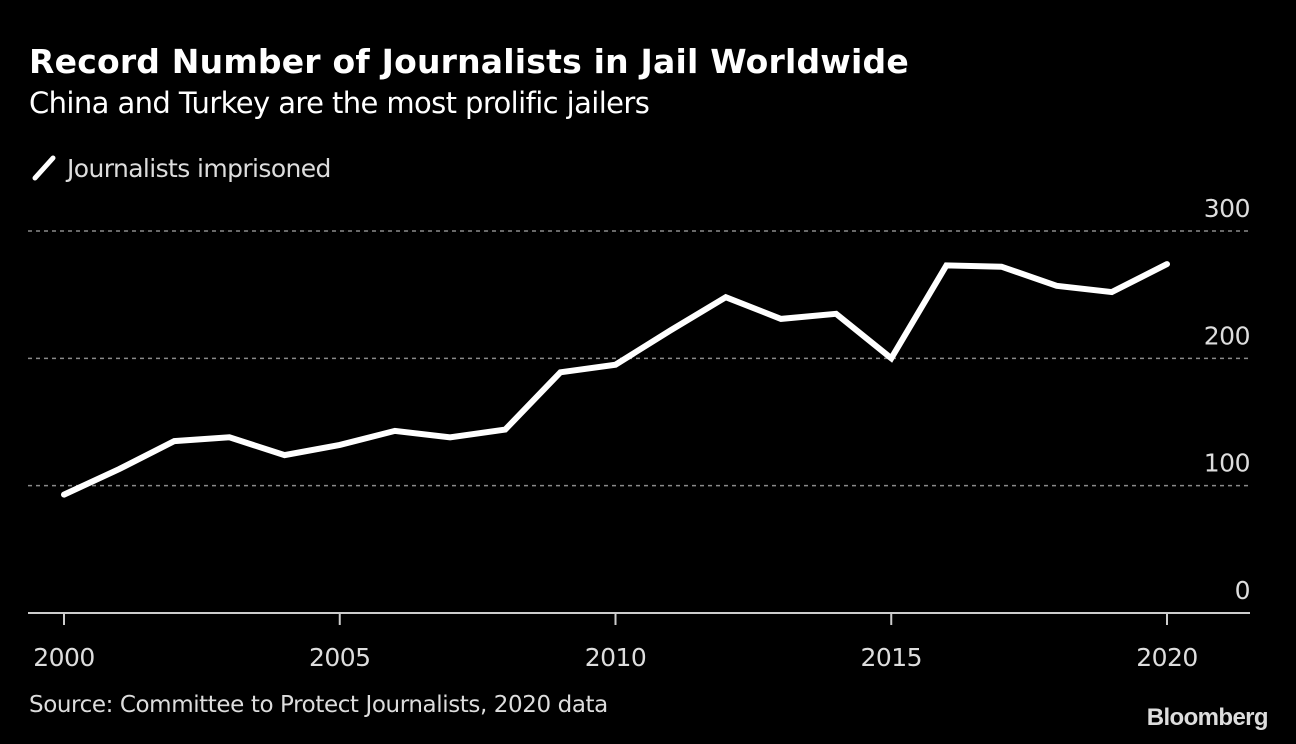  I want to click on legend-line-icon, so click(44, 168).